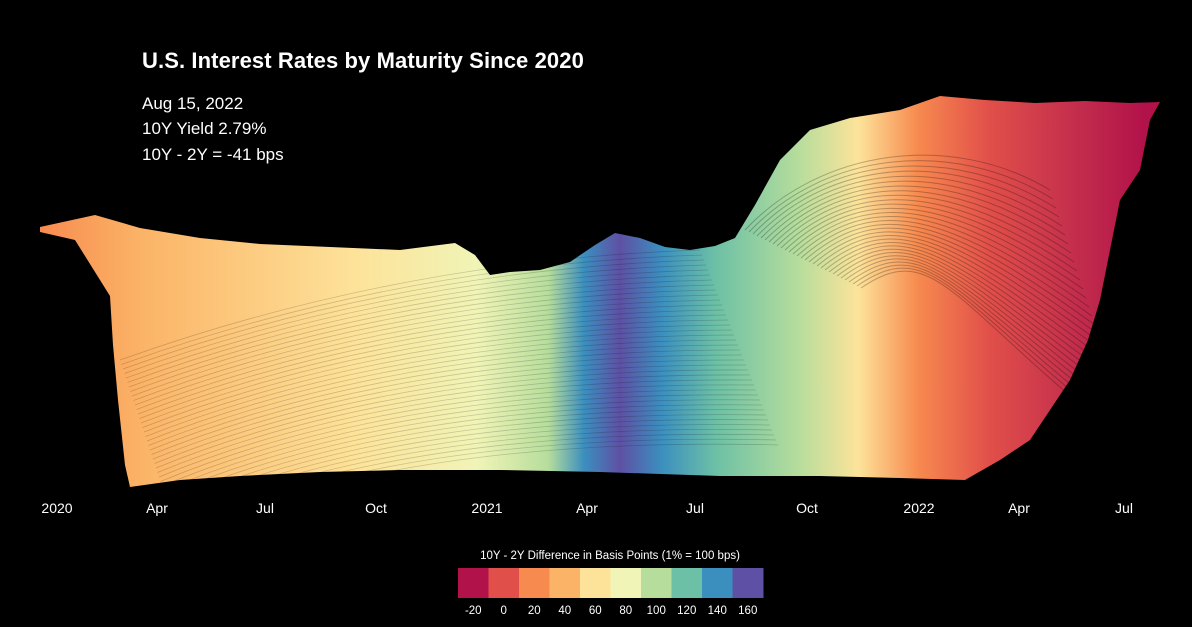 This screenshot has height=627, width=1192. I want to click on spread-label: 10Y - 2Y = -41 bps, so click(213, 154).